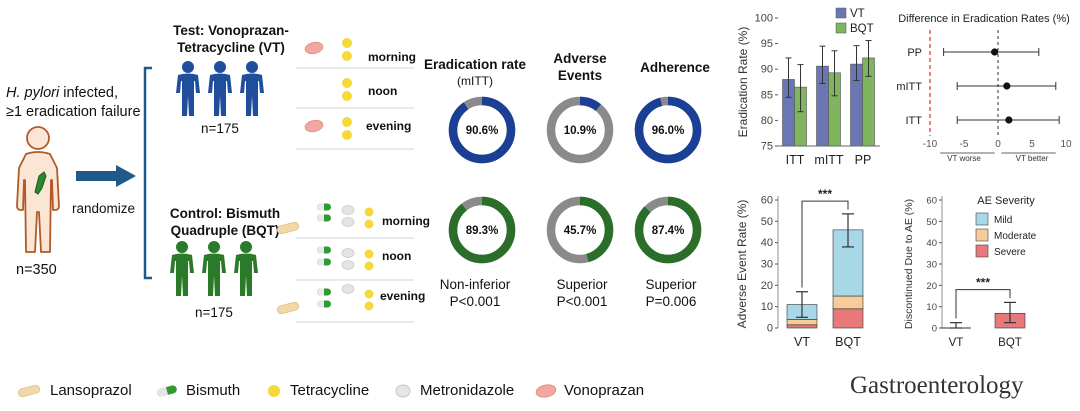 The height and width of the screenshot is (411, 1080). I want to click on legend-label-lansoprazol: Lansoprazol, so click(91, 390).